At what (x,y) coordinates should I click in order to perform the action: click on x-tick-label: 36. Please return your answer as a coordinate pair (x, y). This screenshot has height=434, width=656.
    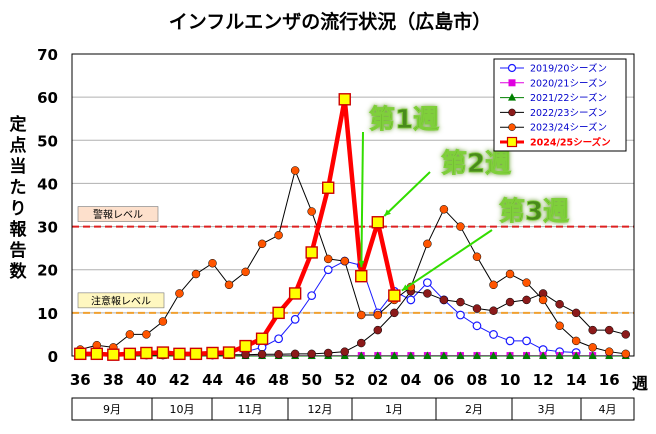
    Looking at the image, I should click on (80, 380).